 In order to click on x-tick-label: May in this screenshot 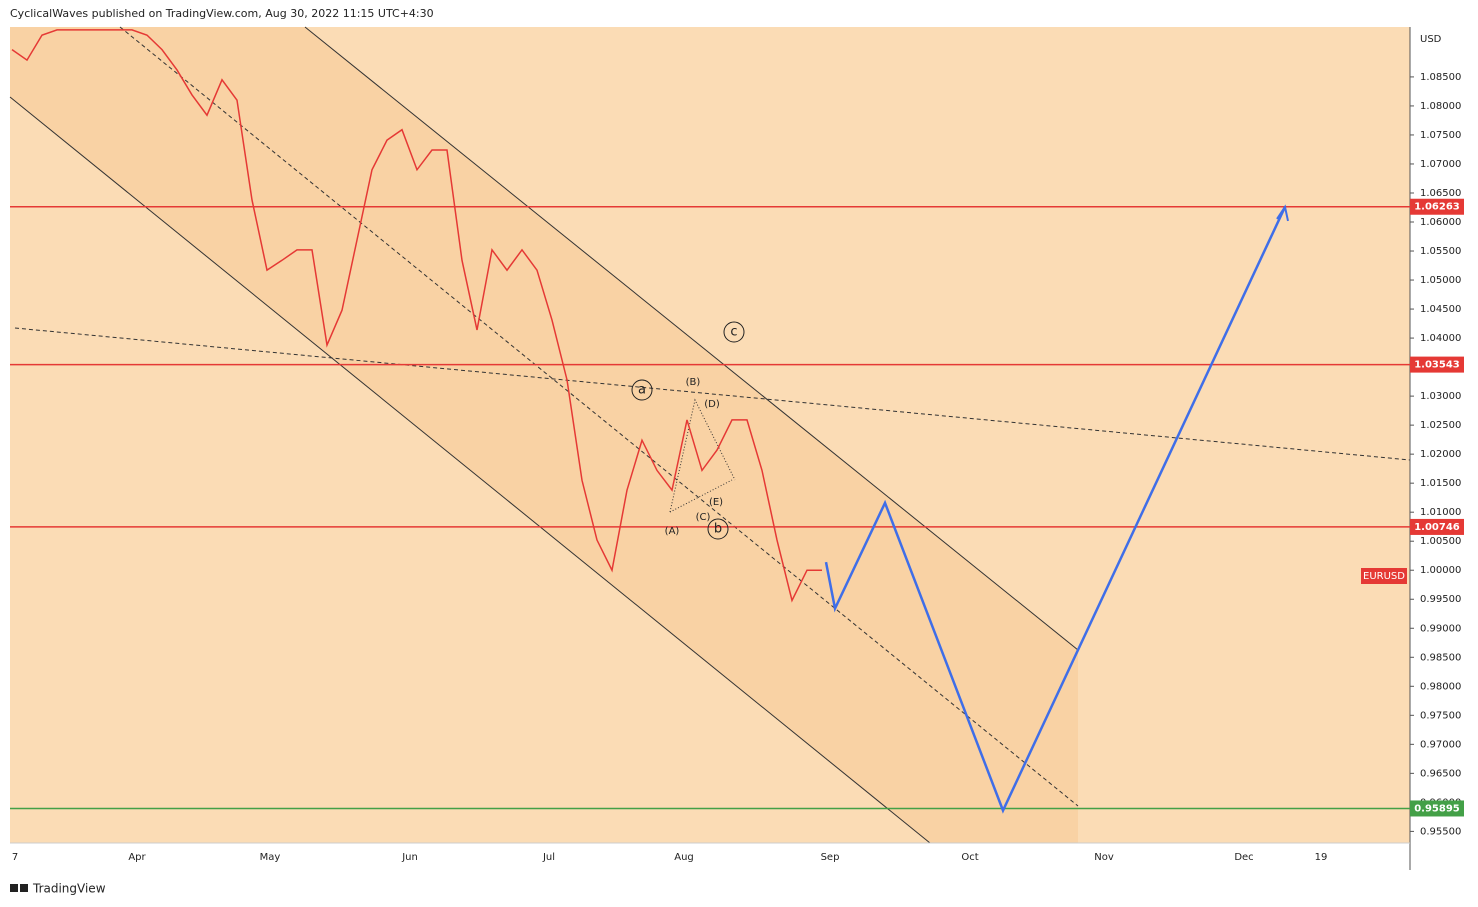, I will do `click(270, 857)`.